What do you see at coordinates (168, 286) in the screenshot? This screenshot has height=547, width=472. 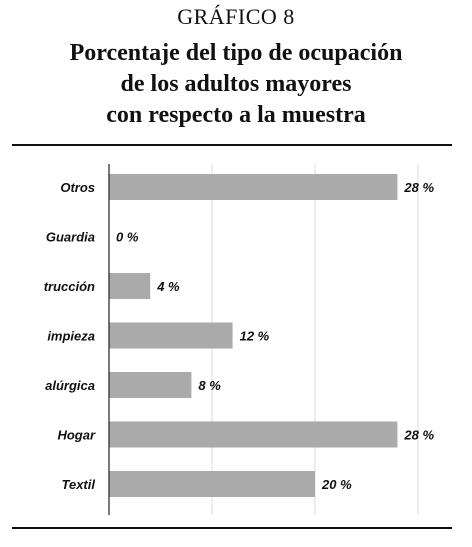 I see `value-label: 4 %` at bounding box center [168, 286].